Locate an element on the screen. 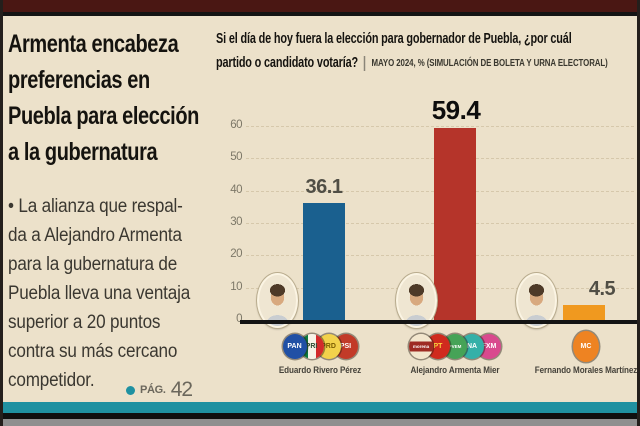 This screenshot has height=426, width=640. candidate-name: Eduardo Rivero Pérez is located at coordinates (320, 370).